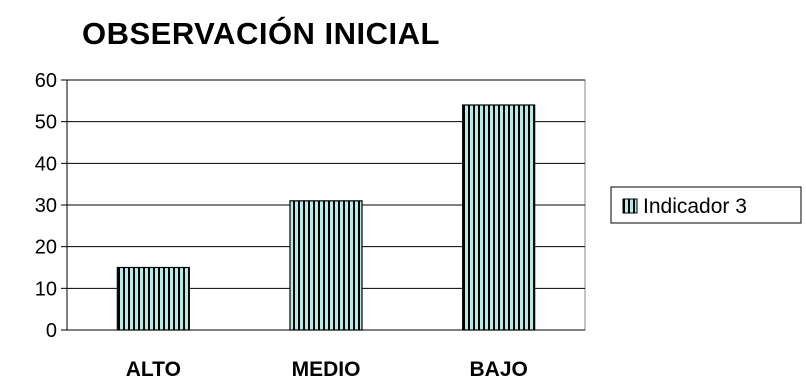 Image resolution: width=806 pixels, height=383 pixels. Describe the element at coordinates (51, 331) in the screenshot. I see `y-tick-label: 0` at that location.